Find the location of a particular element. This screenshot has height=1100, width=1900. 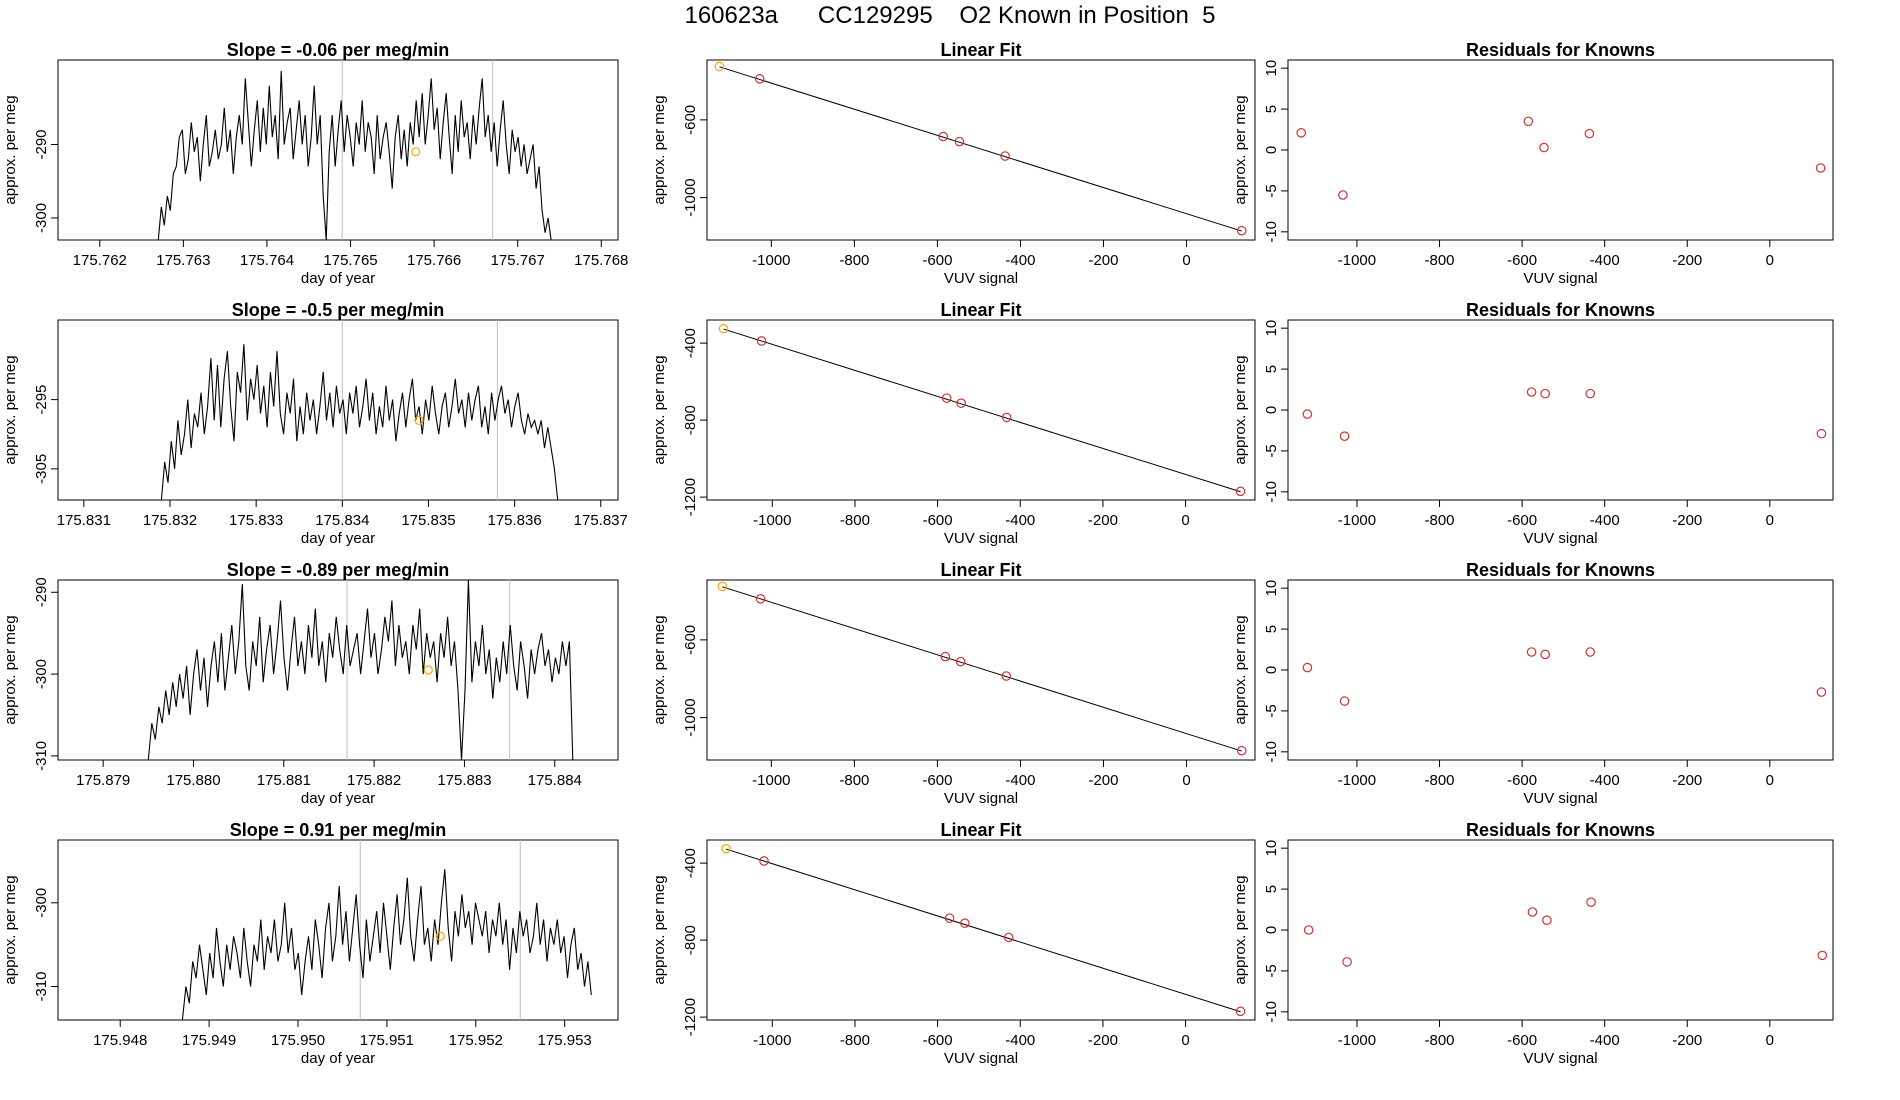

residuals-4-x-label: VUV signal is located at coordinates (1560, 1058).